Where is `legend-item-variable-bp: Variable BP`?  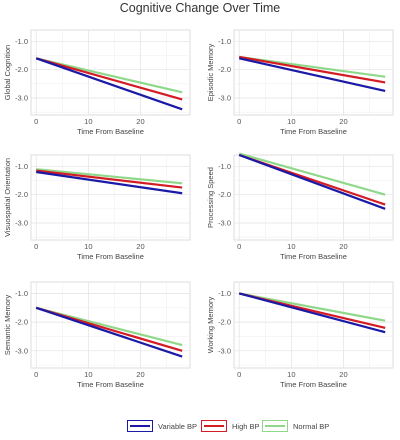
legend-item-variable-bp: Variable BP is located at coordinates (162, 426).